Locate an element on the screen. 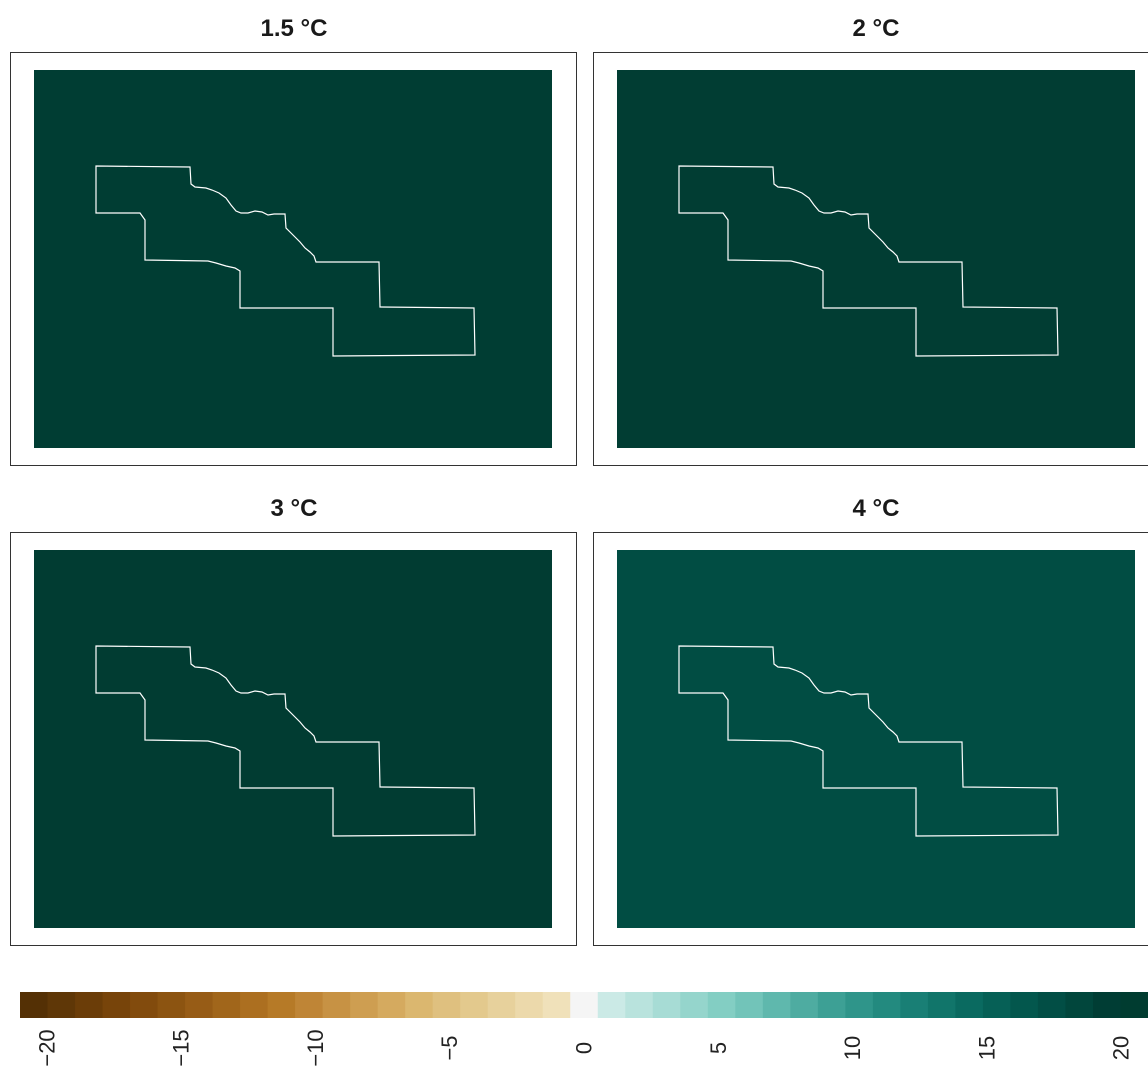  colorbar: −20 −15 −10 −5 0 5 10 15 20 is located at coordinates (584, 1029).